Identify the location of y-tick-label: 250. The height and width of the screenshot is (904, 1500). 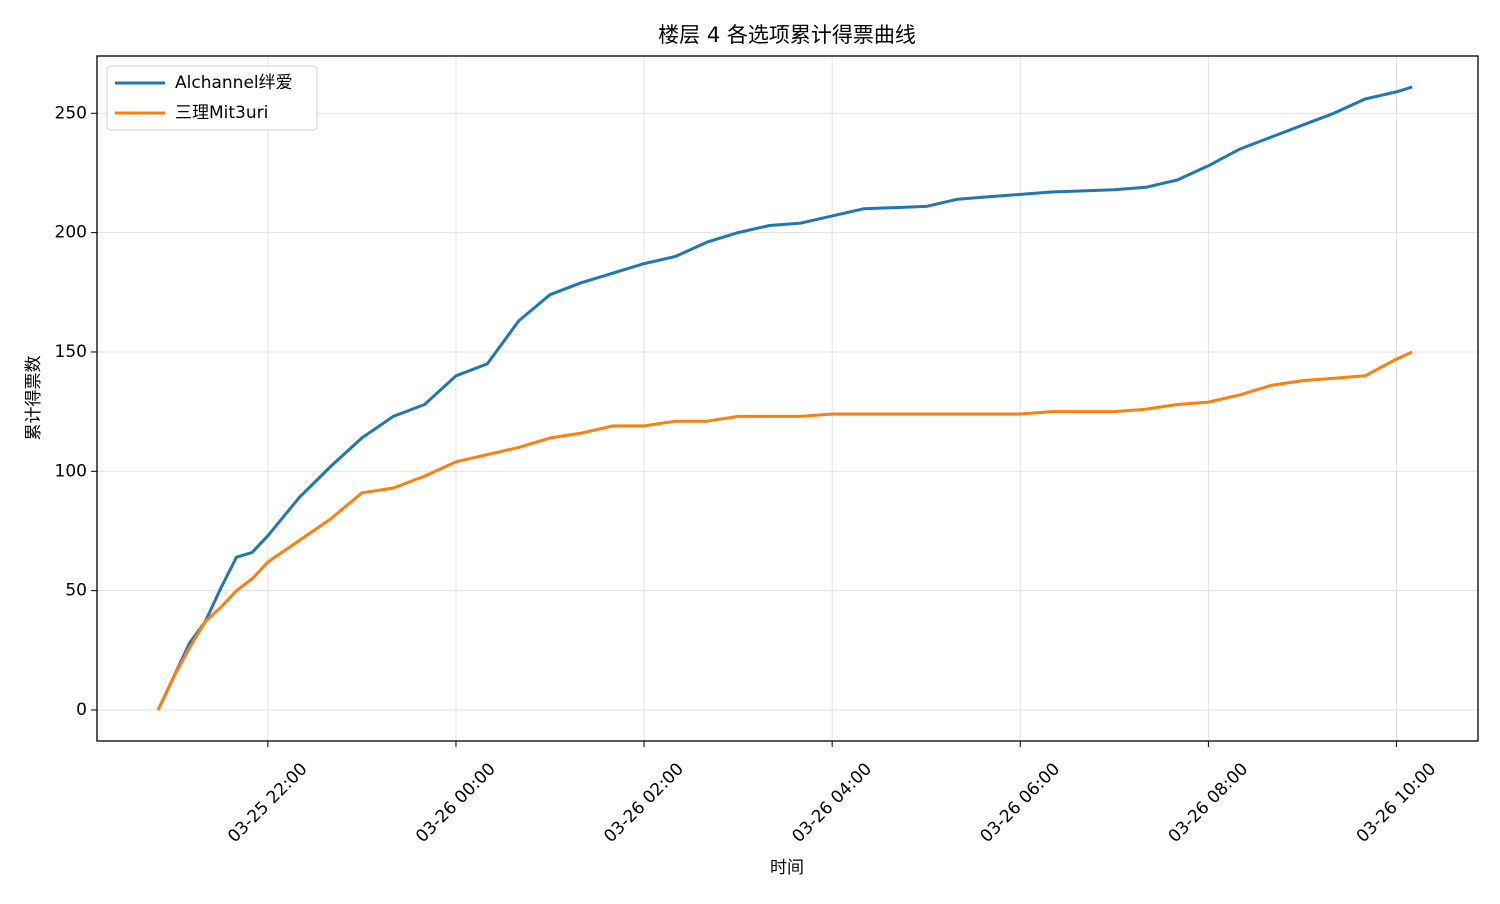
(71, 113).